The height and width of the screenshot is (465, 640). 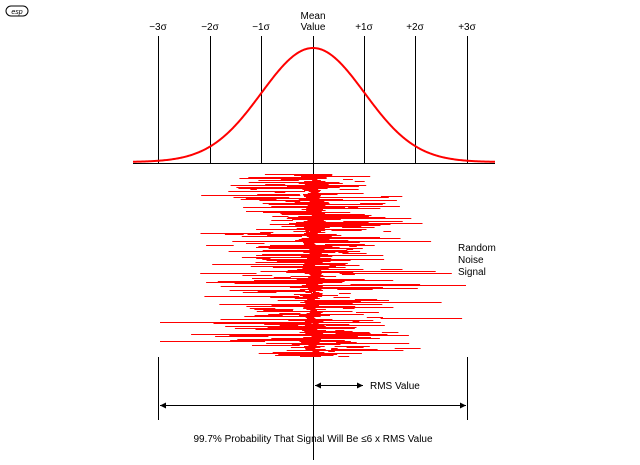 I want to click on sigma-label-plus2: +2σ, so click(x=415, y=27).